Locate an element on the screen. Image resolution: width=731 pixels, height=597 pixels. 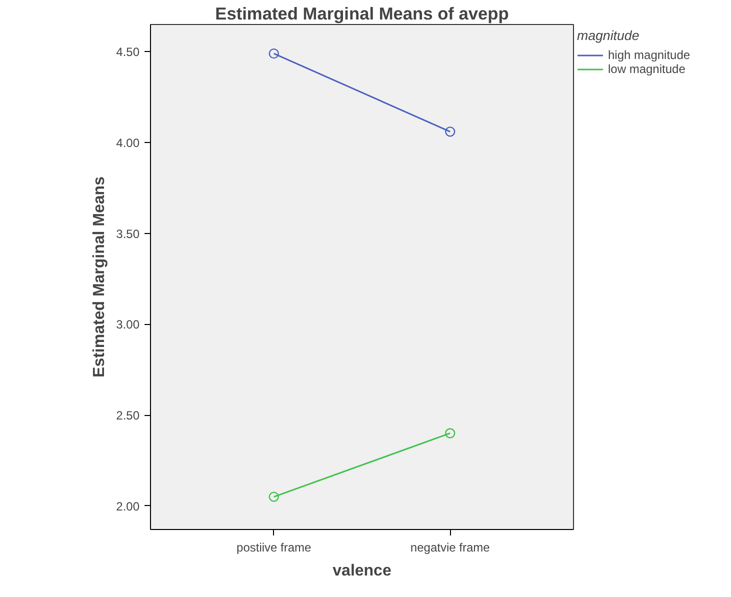
y-tick-label: 2.00 is located at coordinates (128, 506).